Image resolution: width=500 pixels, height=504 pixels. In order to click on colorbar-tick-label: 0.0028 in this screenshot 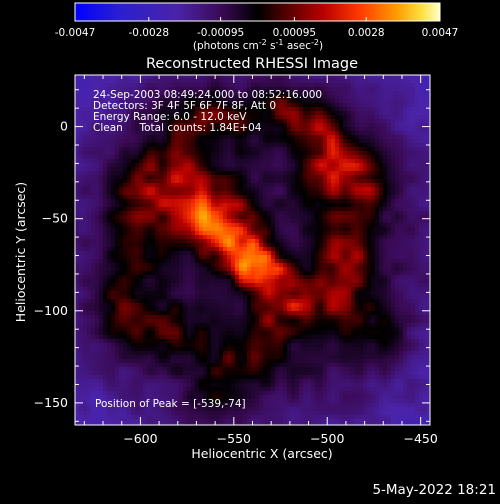, I will do `click(366, 33)`.